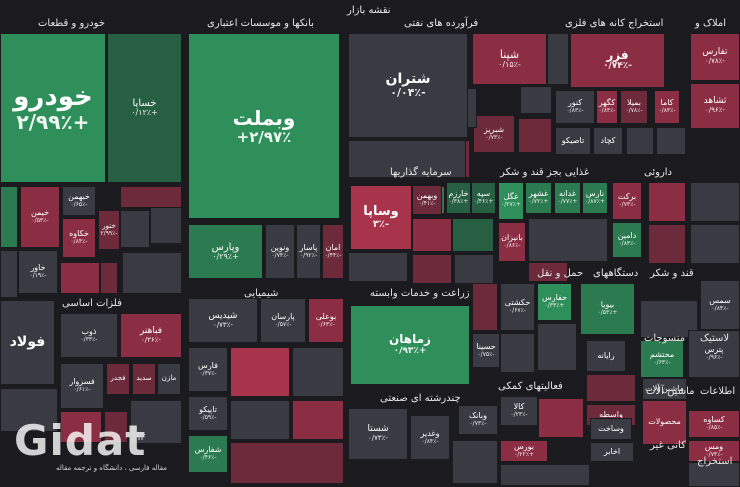 The image size is (740, 487). I want to click on stock-tile: شبریز ۰/۷۳٪-, so click(494, 134).